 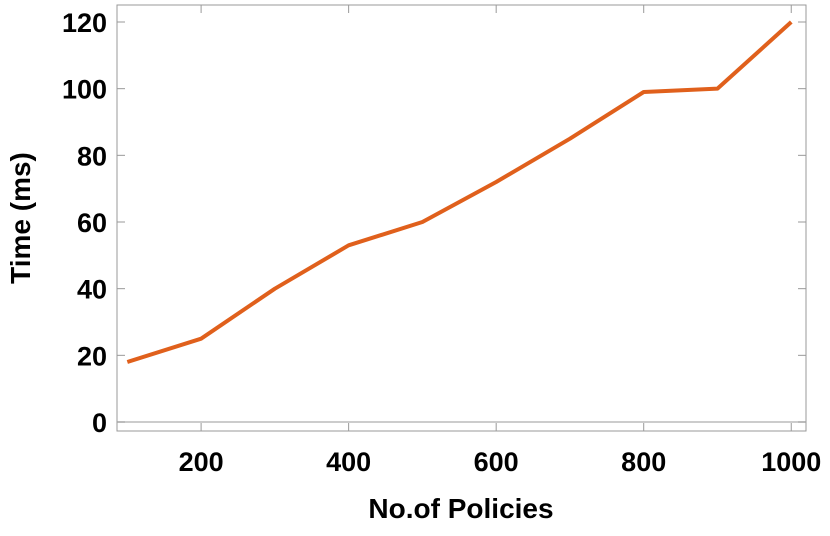 I want to click on y-tick-label: 20, so click(x=92, y=356).